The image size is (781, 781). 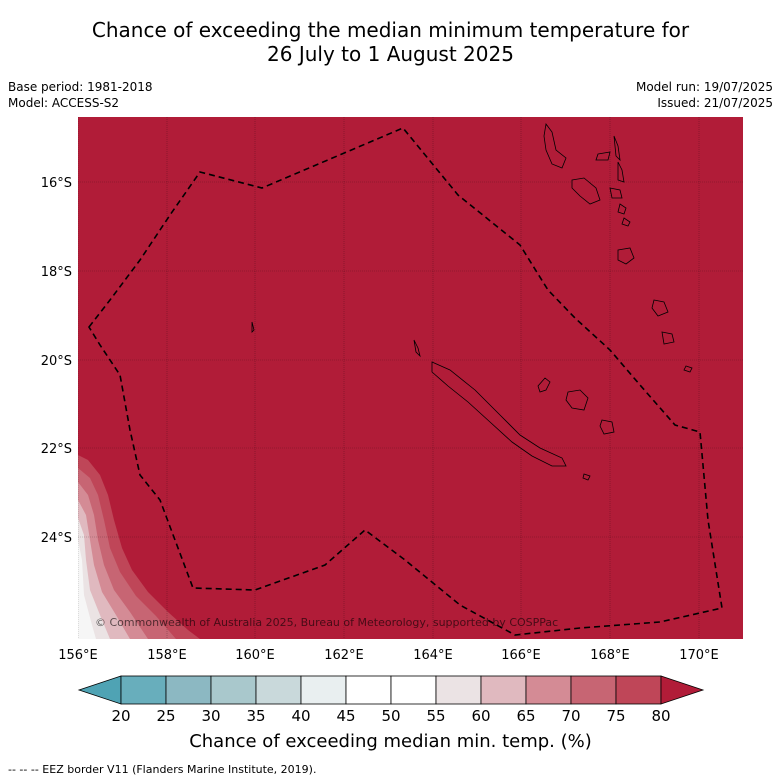 What do you see at coordinates (210, 716) in the screenshot?
I see `colorbar-tick-label: 30` at bounding box center [210, 716].